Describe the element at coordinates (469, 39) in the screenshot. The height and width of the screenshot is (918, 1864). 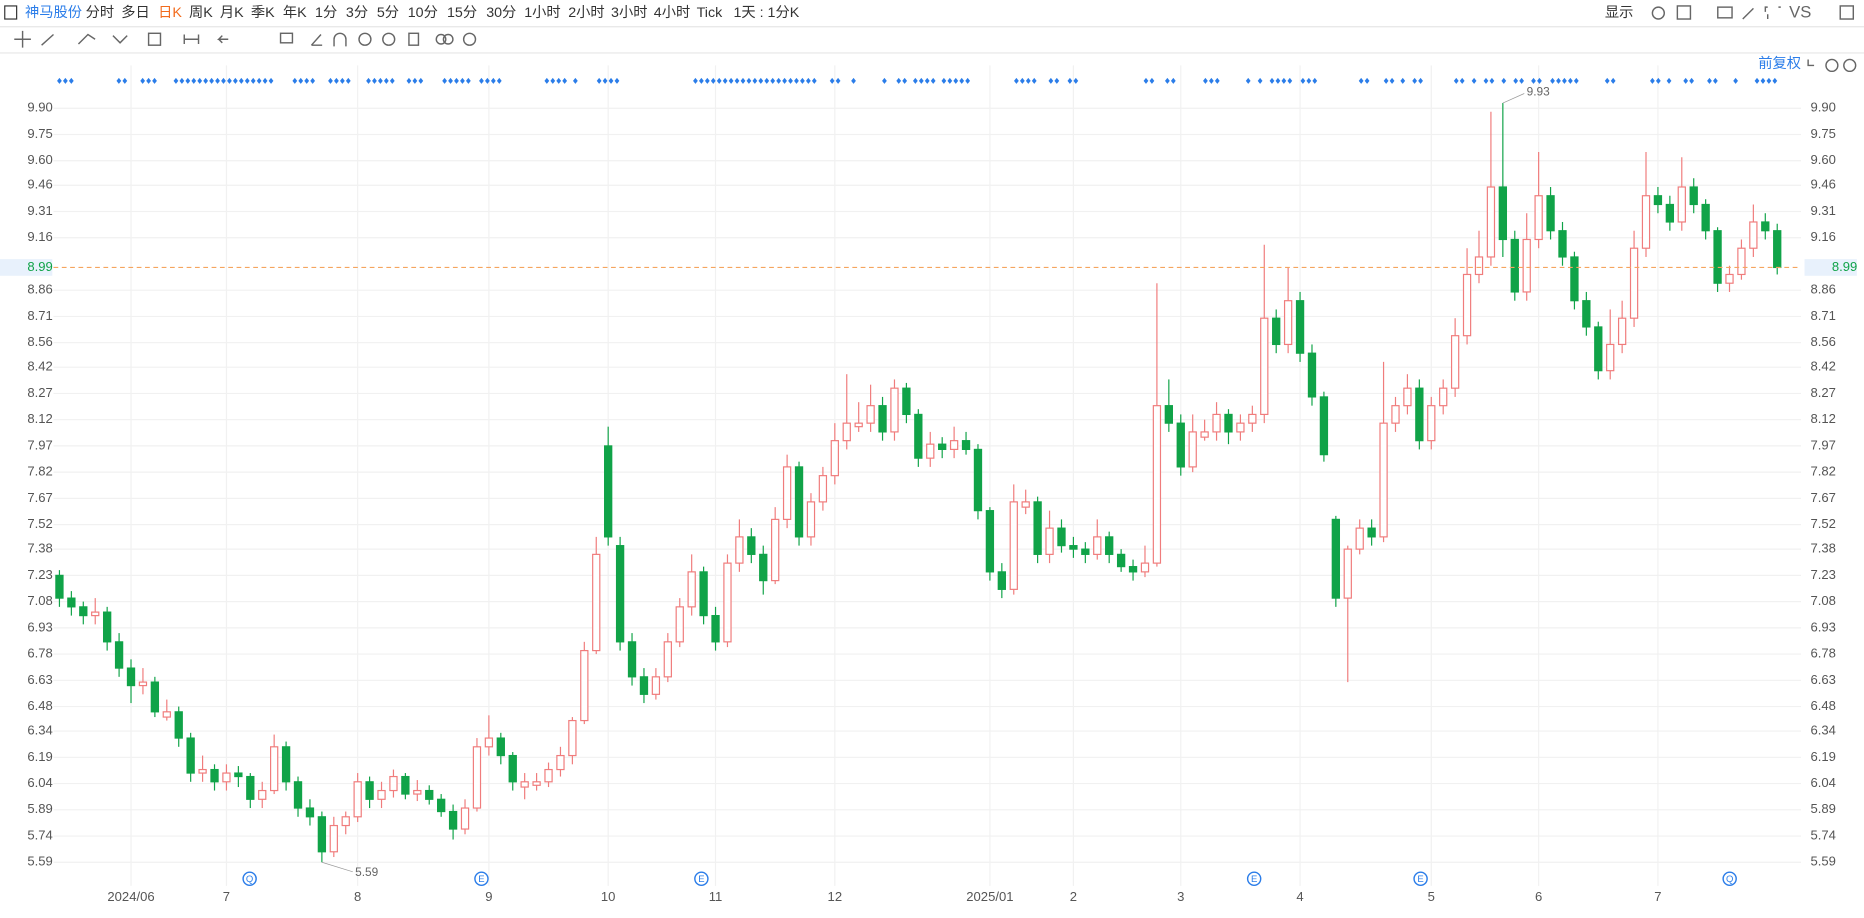
I see `settings-tool` at that location.